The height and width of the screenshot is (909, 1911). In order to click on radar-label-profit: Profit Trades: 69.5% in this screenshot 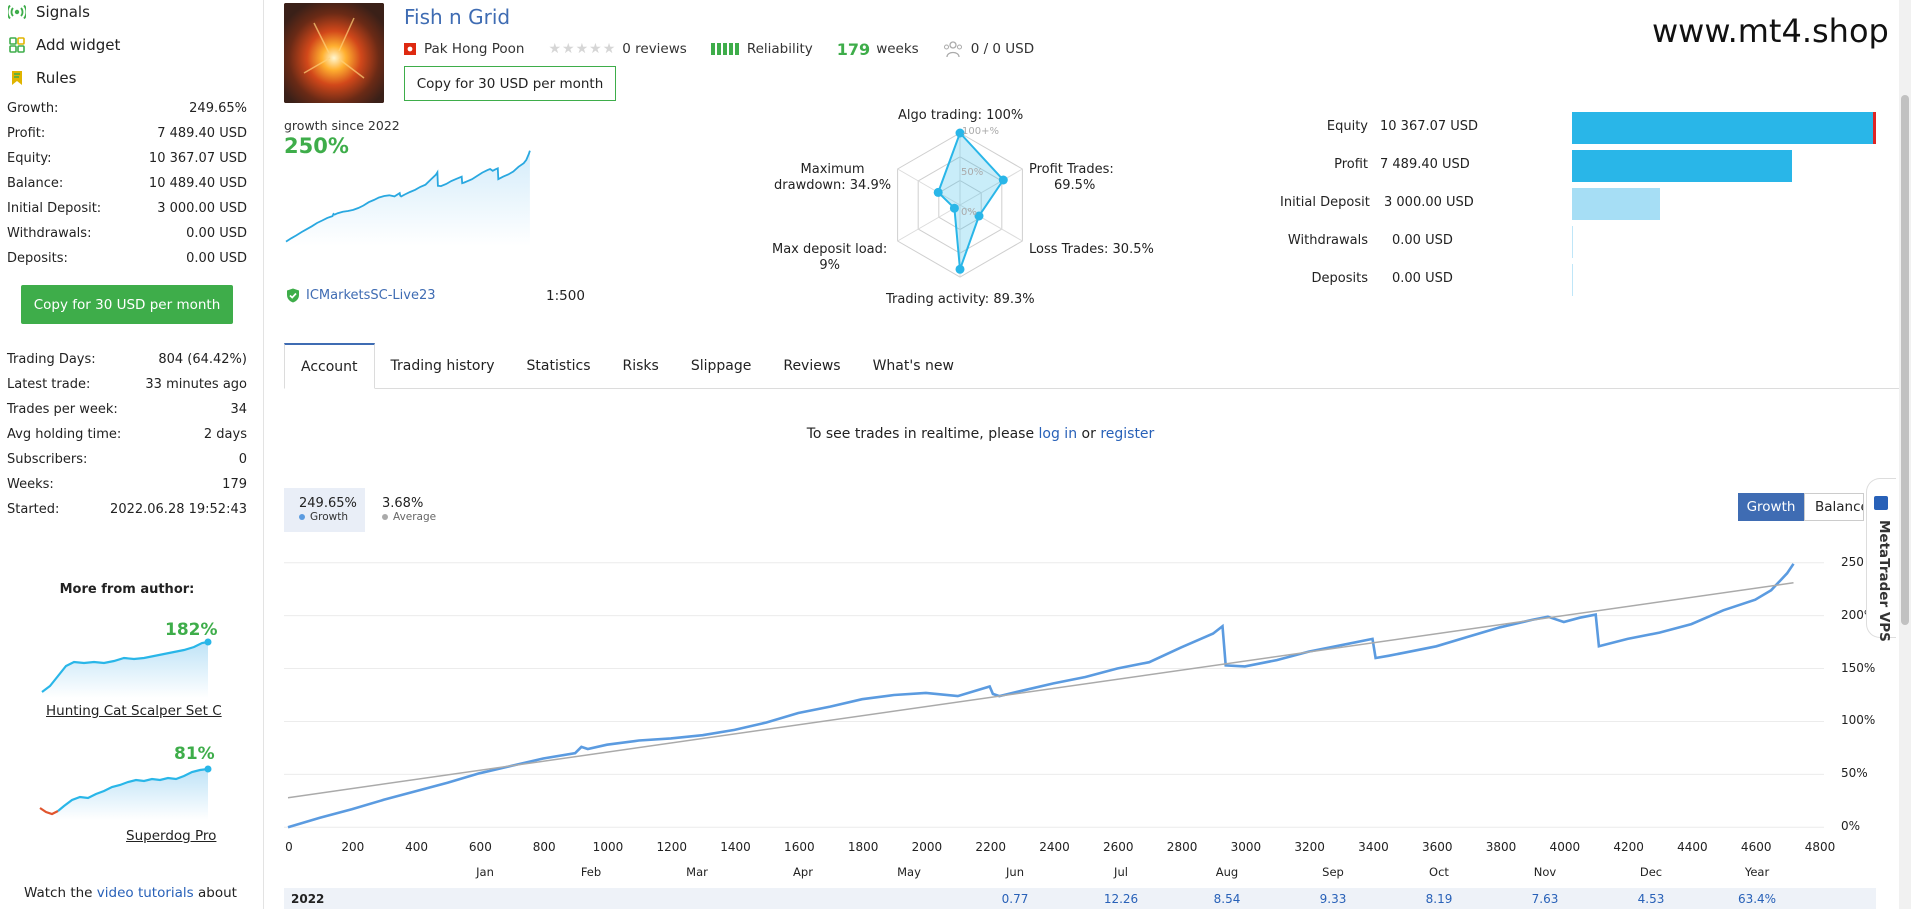, I will do `click(1071, 178)`.